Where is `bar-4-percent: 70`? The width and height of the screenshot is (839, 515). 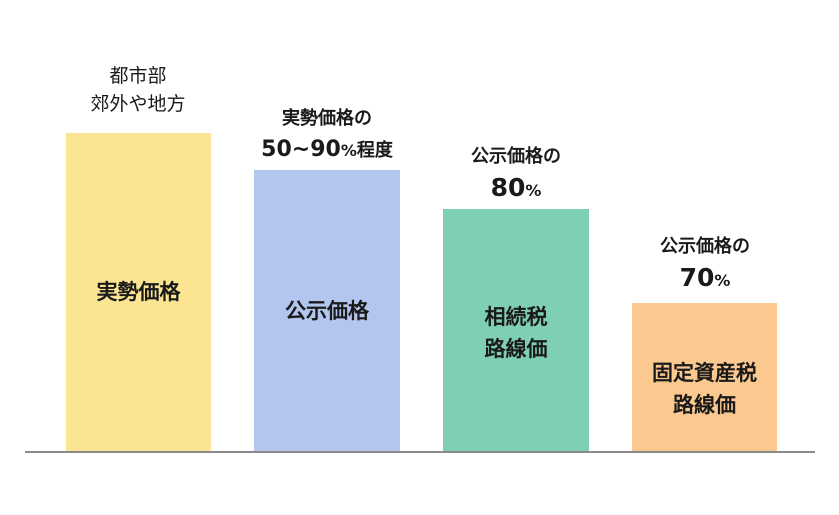
bar-4-percent: 70 is located at coordinates (697, 277).